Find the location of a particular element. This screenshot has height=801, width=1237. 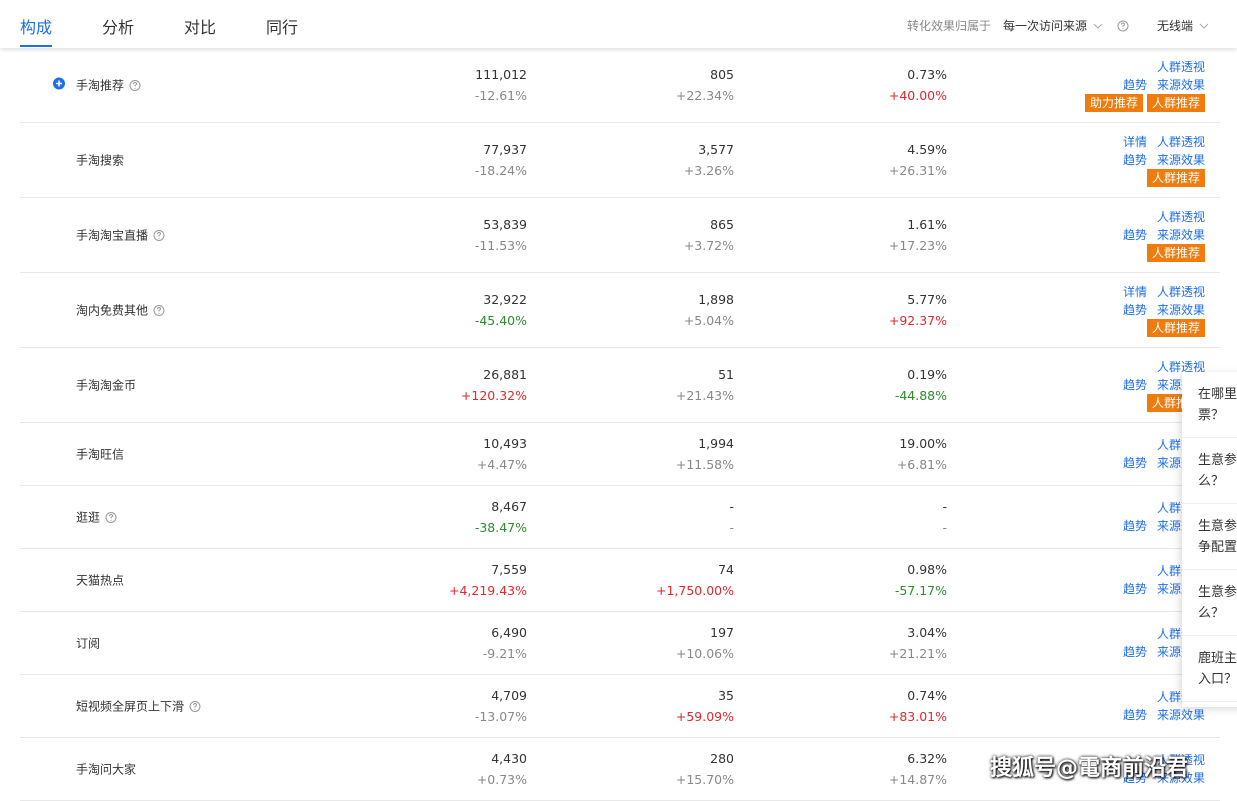

expand-icon is located at coordinates (59, 83).